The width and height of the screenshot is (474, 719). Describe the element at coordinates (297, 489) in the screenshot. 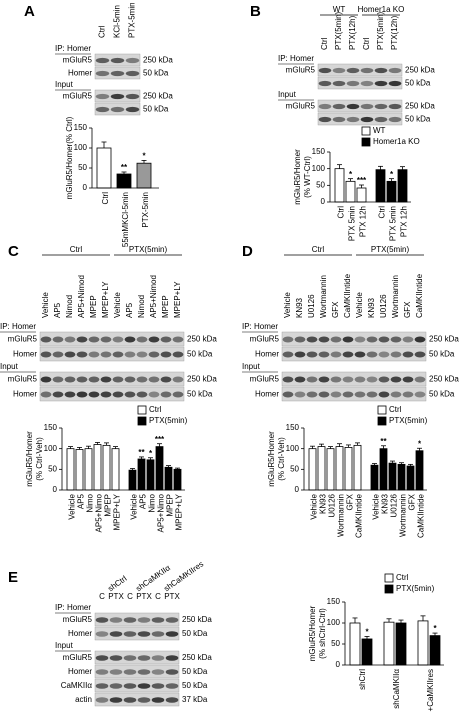

I see `y-tick-label: 0` at that location.